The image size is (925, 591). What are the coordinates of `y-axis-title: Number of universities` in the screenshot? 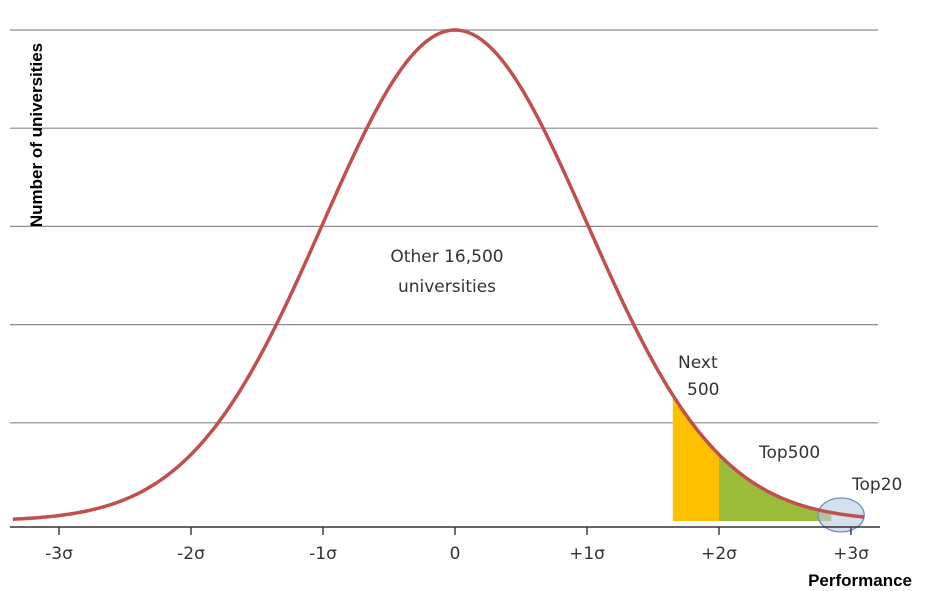 It's located at (36, 135).